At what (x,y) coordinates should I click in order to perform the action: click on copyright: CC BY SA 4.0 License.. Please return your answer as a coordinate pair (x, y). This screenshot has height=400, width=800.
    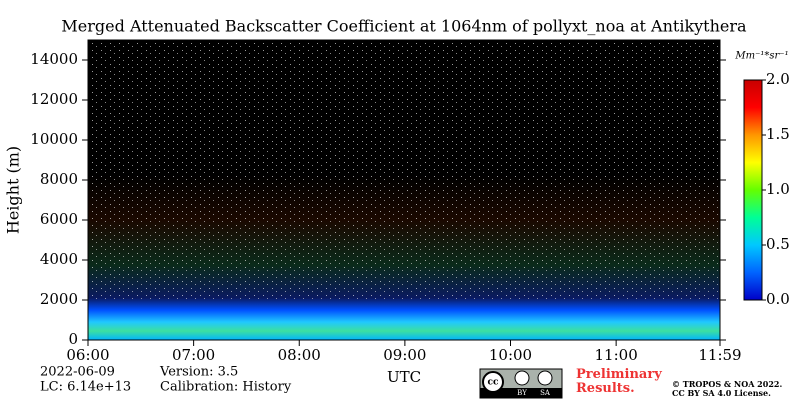
    Looking at the image, I should click on (721, 393).